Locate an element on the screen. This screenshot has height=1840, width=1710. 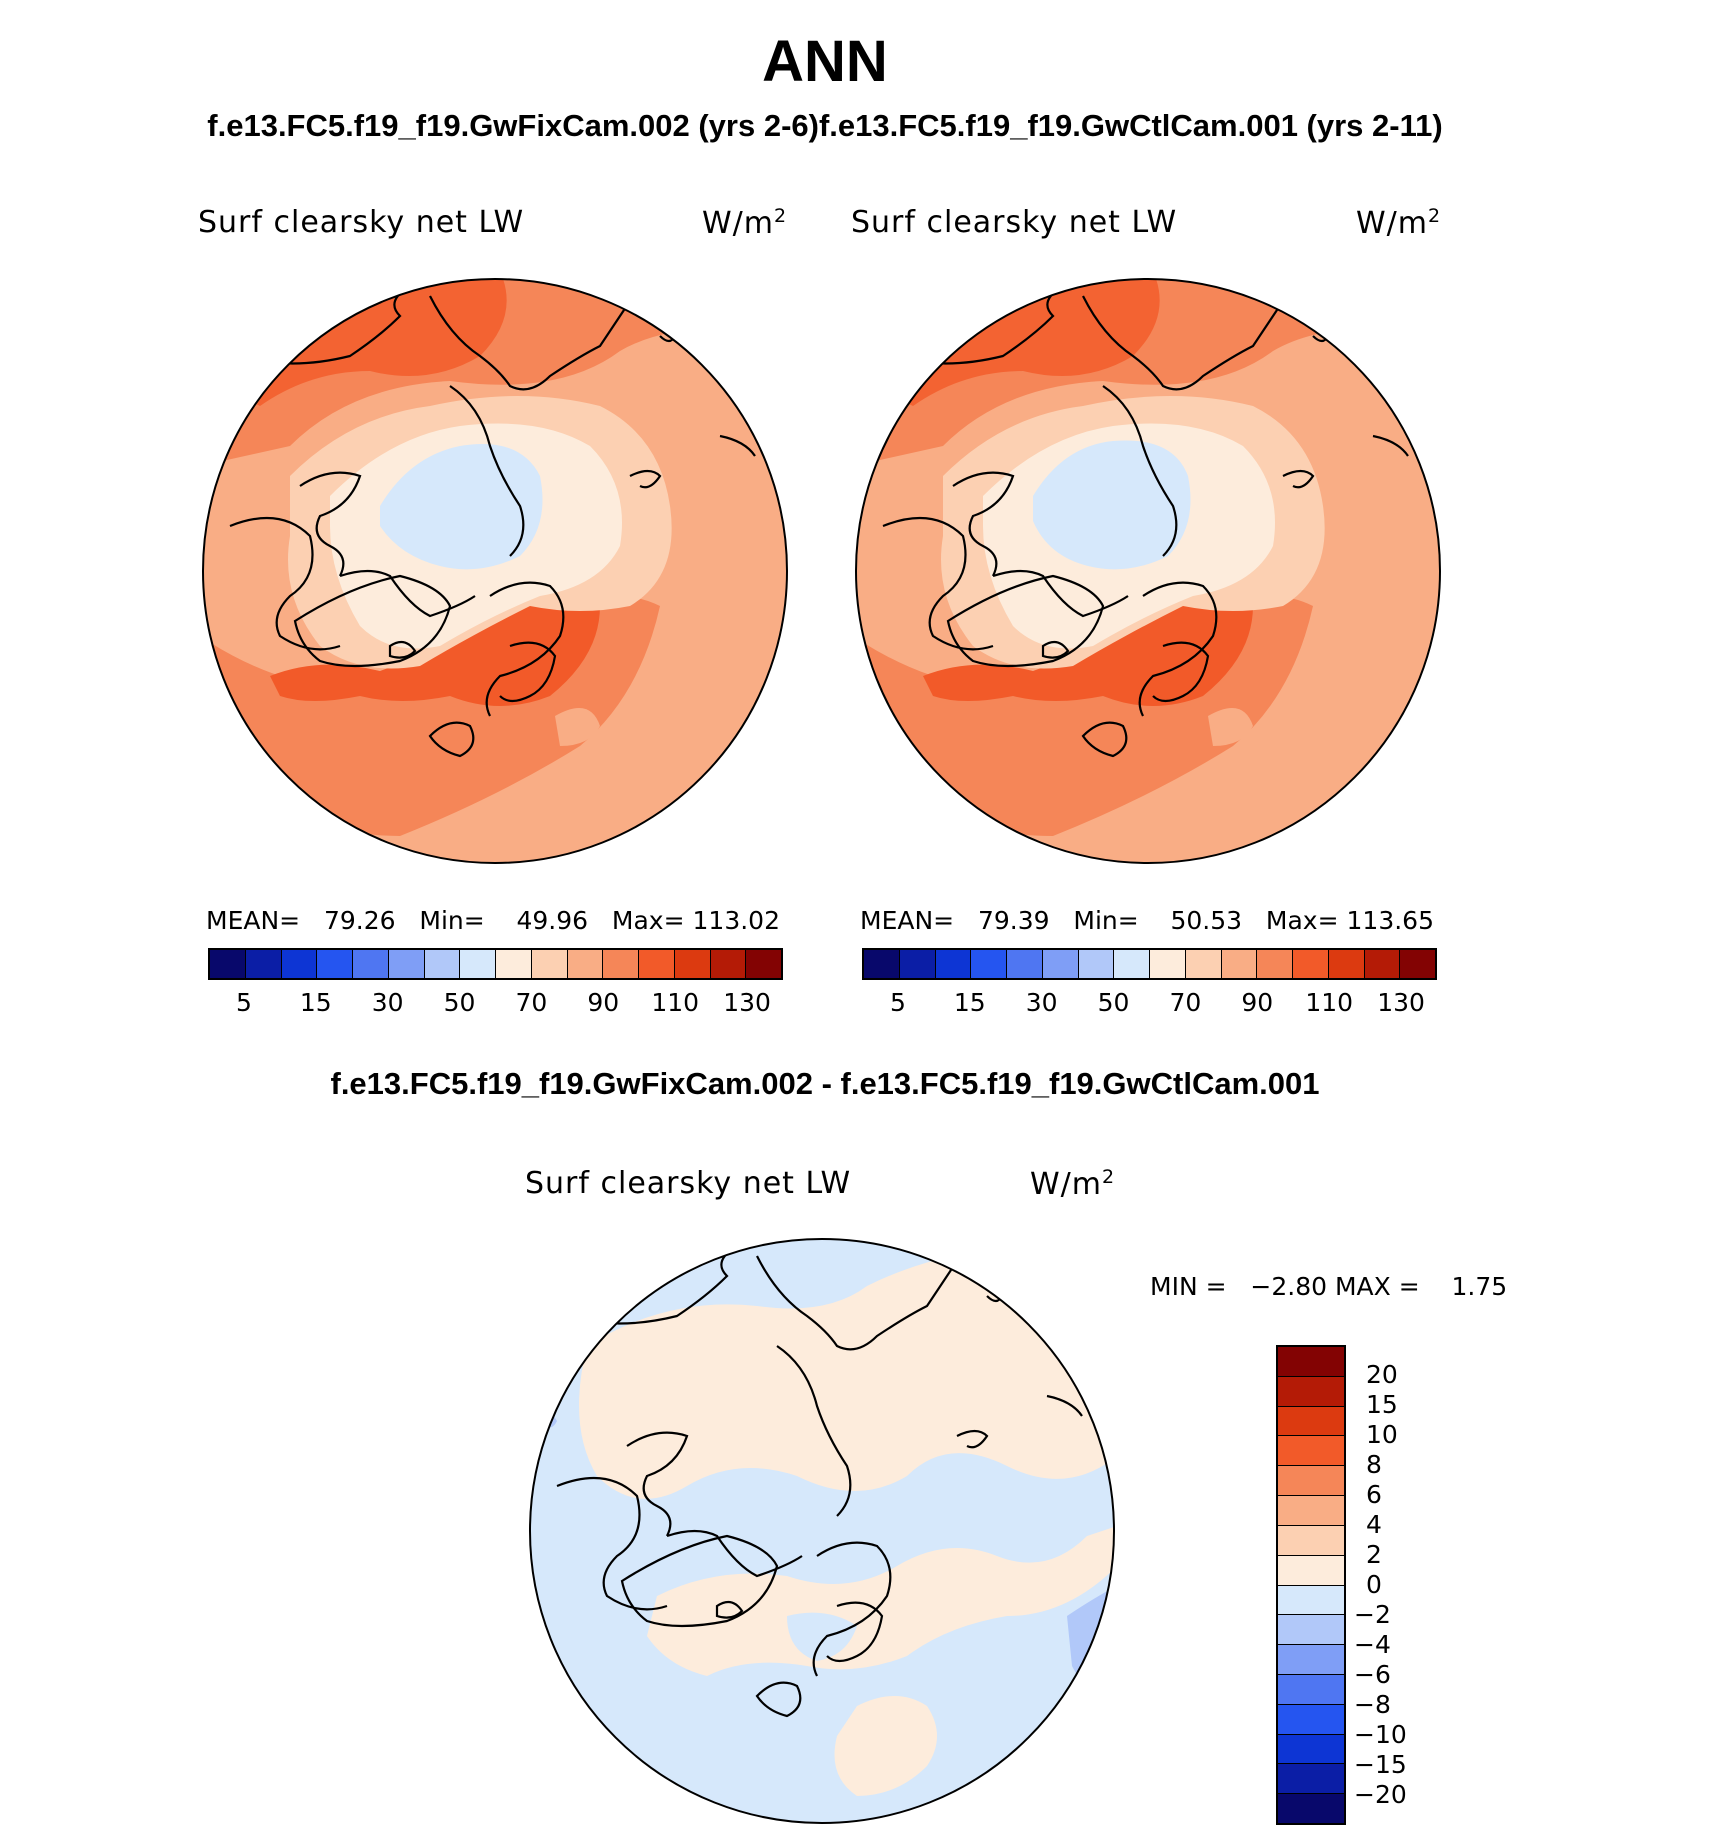
difference-colorbar-ticks: 20 15 10 8 6 4 2 0 −2 −4 −6 −8 −10 −15 −20 is located at coordinates (1389, 1583).